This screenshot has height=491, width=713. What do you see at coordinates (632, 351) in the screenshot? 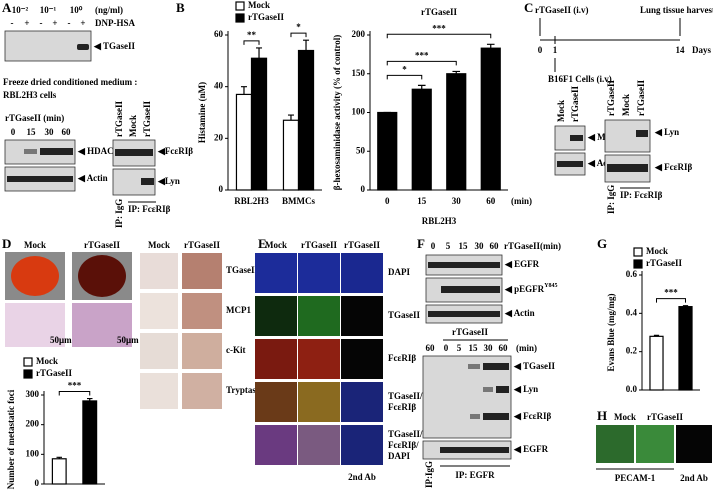
I see `y-tick-label: 0.2` at bounding box center [632, 351].